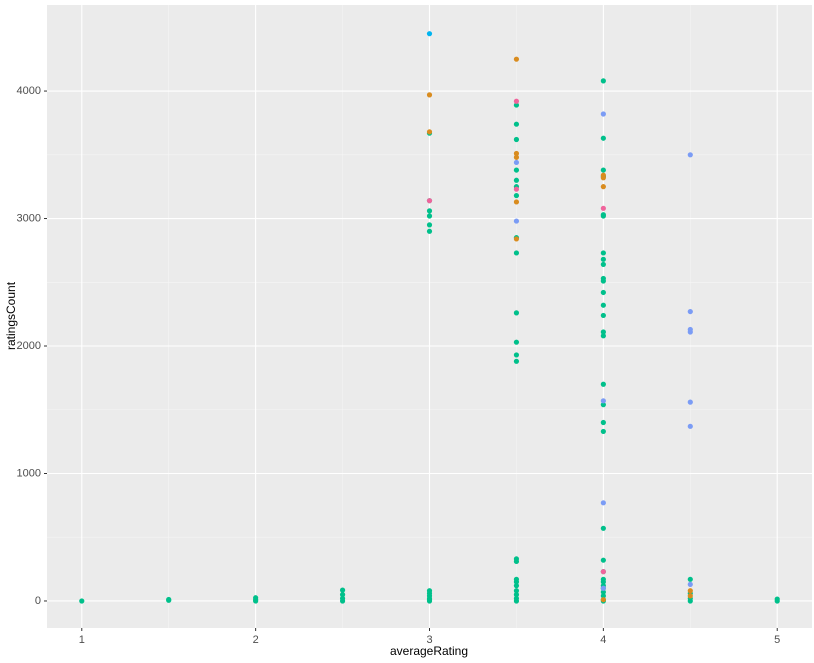 This screenshot has height=663, width=814. Describe the element at coordinates (82, 640) in the screenshot. I see `x-tick-label: 1` at that location.